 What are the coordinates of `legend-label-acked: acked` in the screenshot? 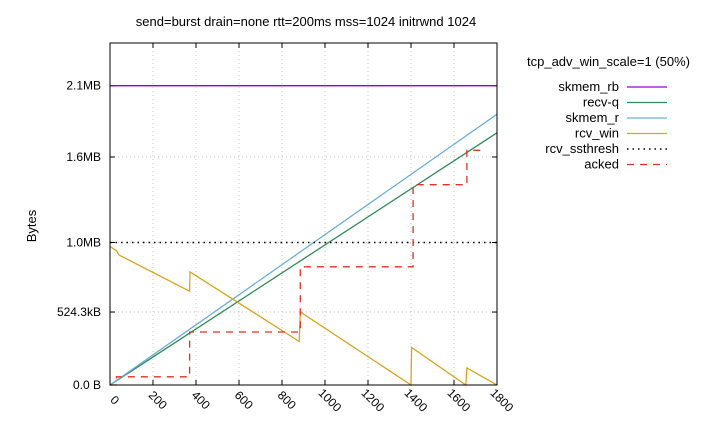 It's located at (601, 164).